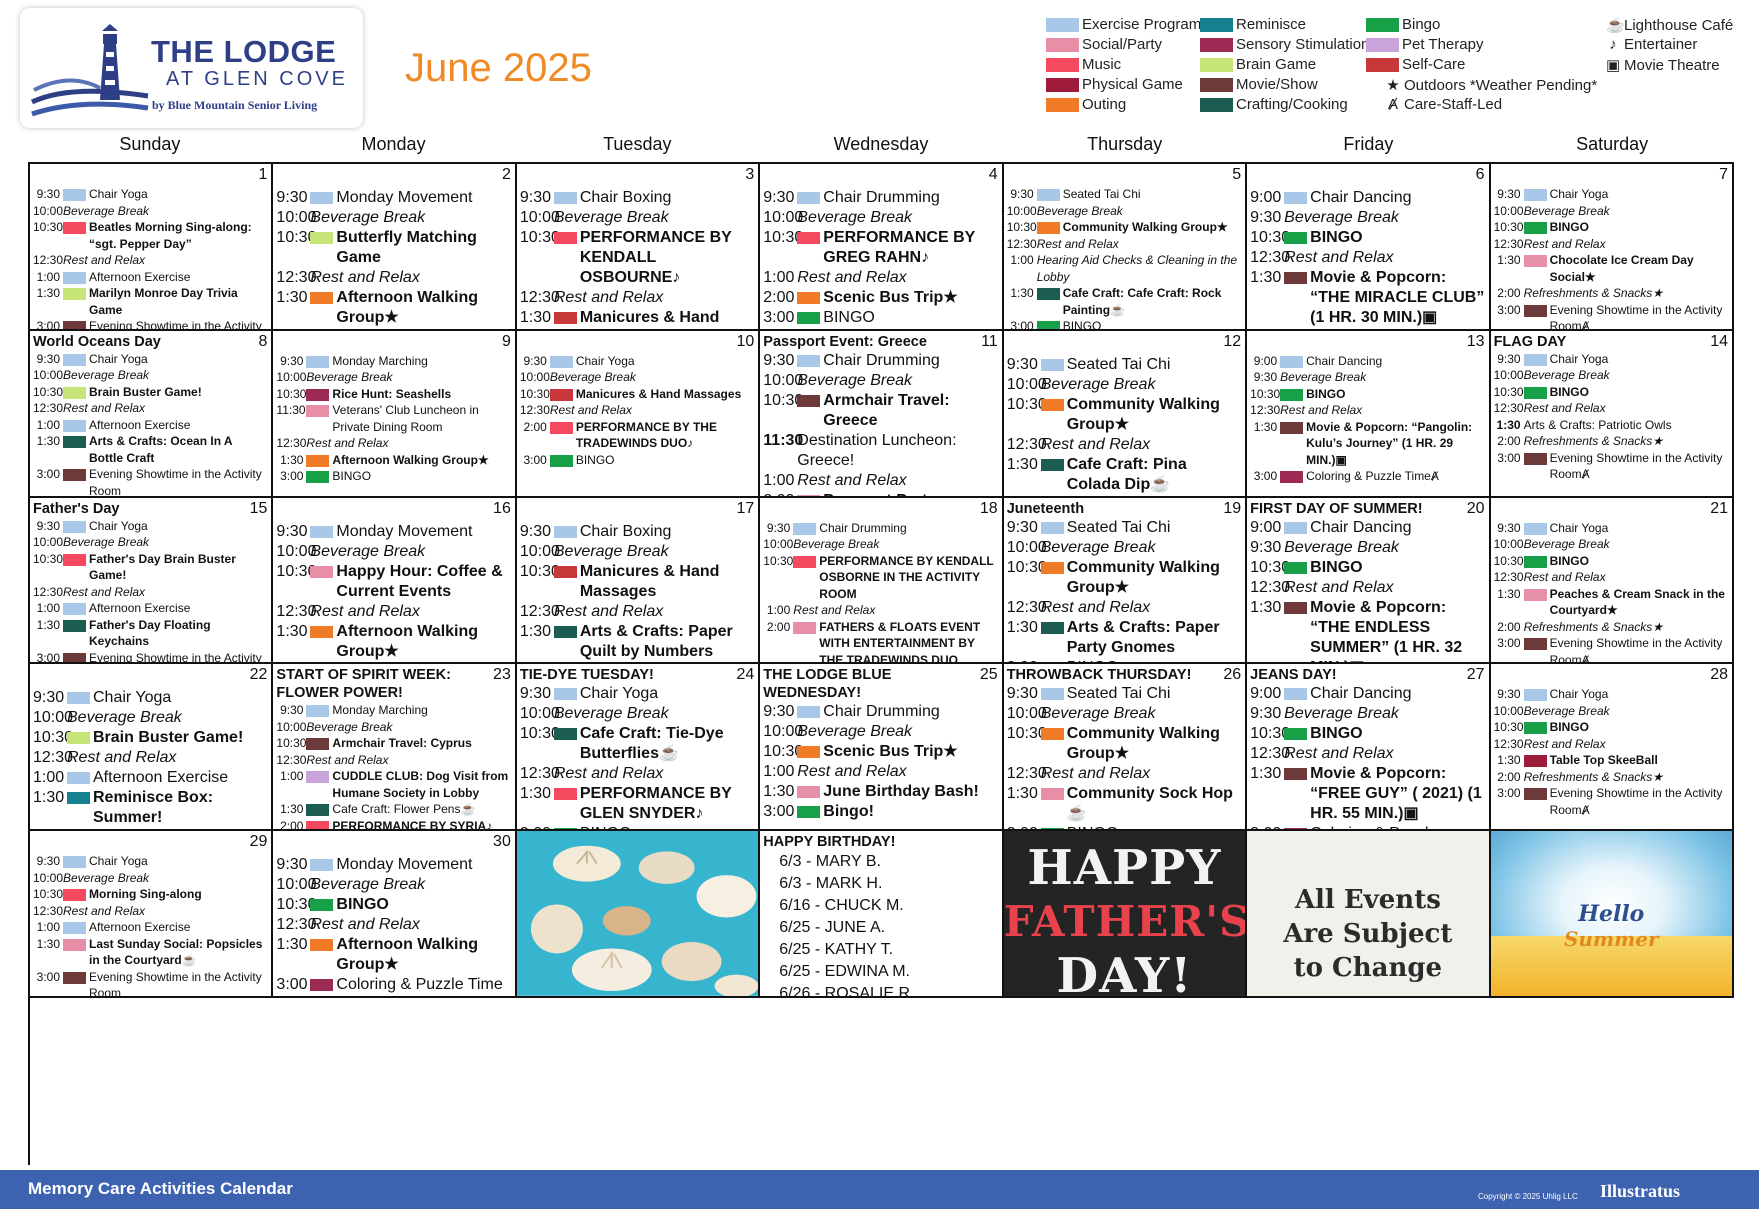  I want to click on legend-item: Self-Care, so click(1415, 64).